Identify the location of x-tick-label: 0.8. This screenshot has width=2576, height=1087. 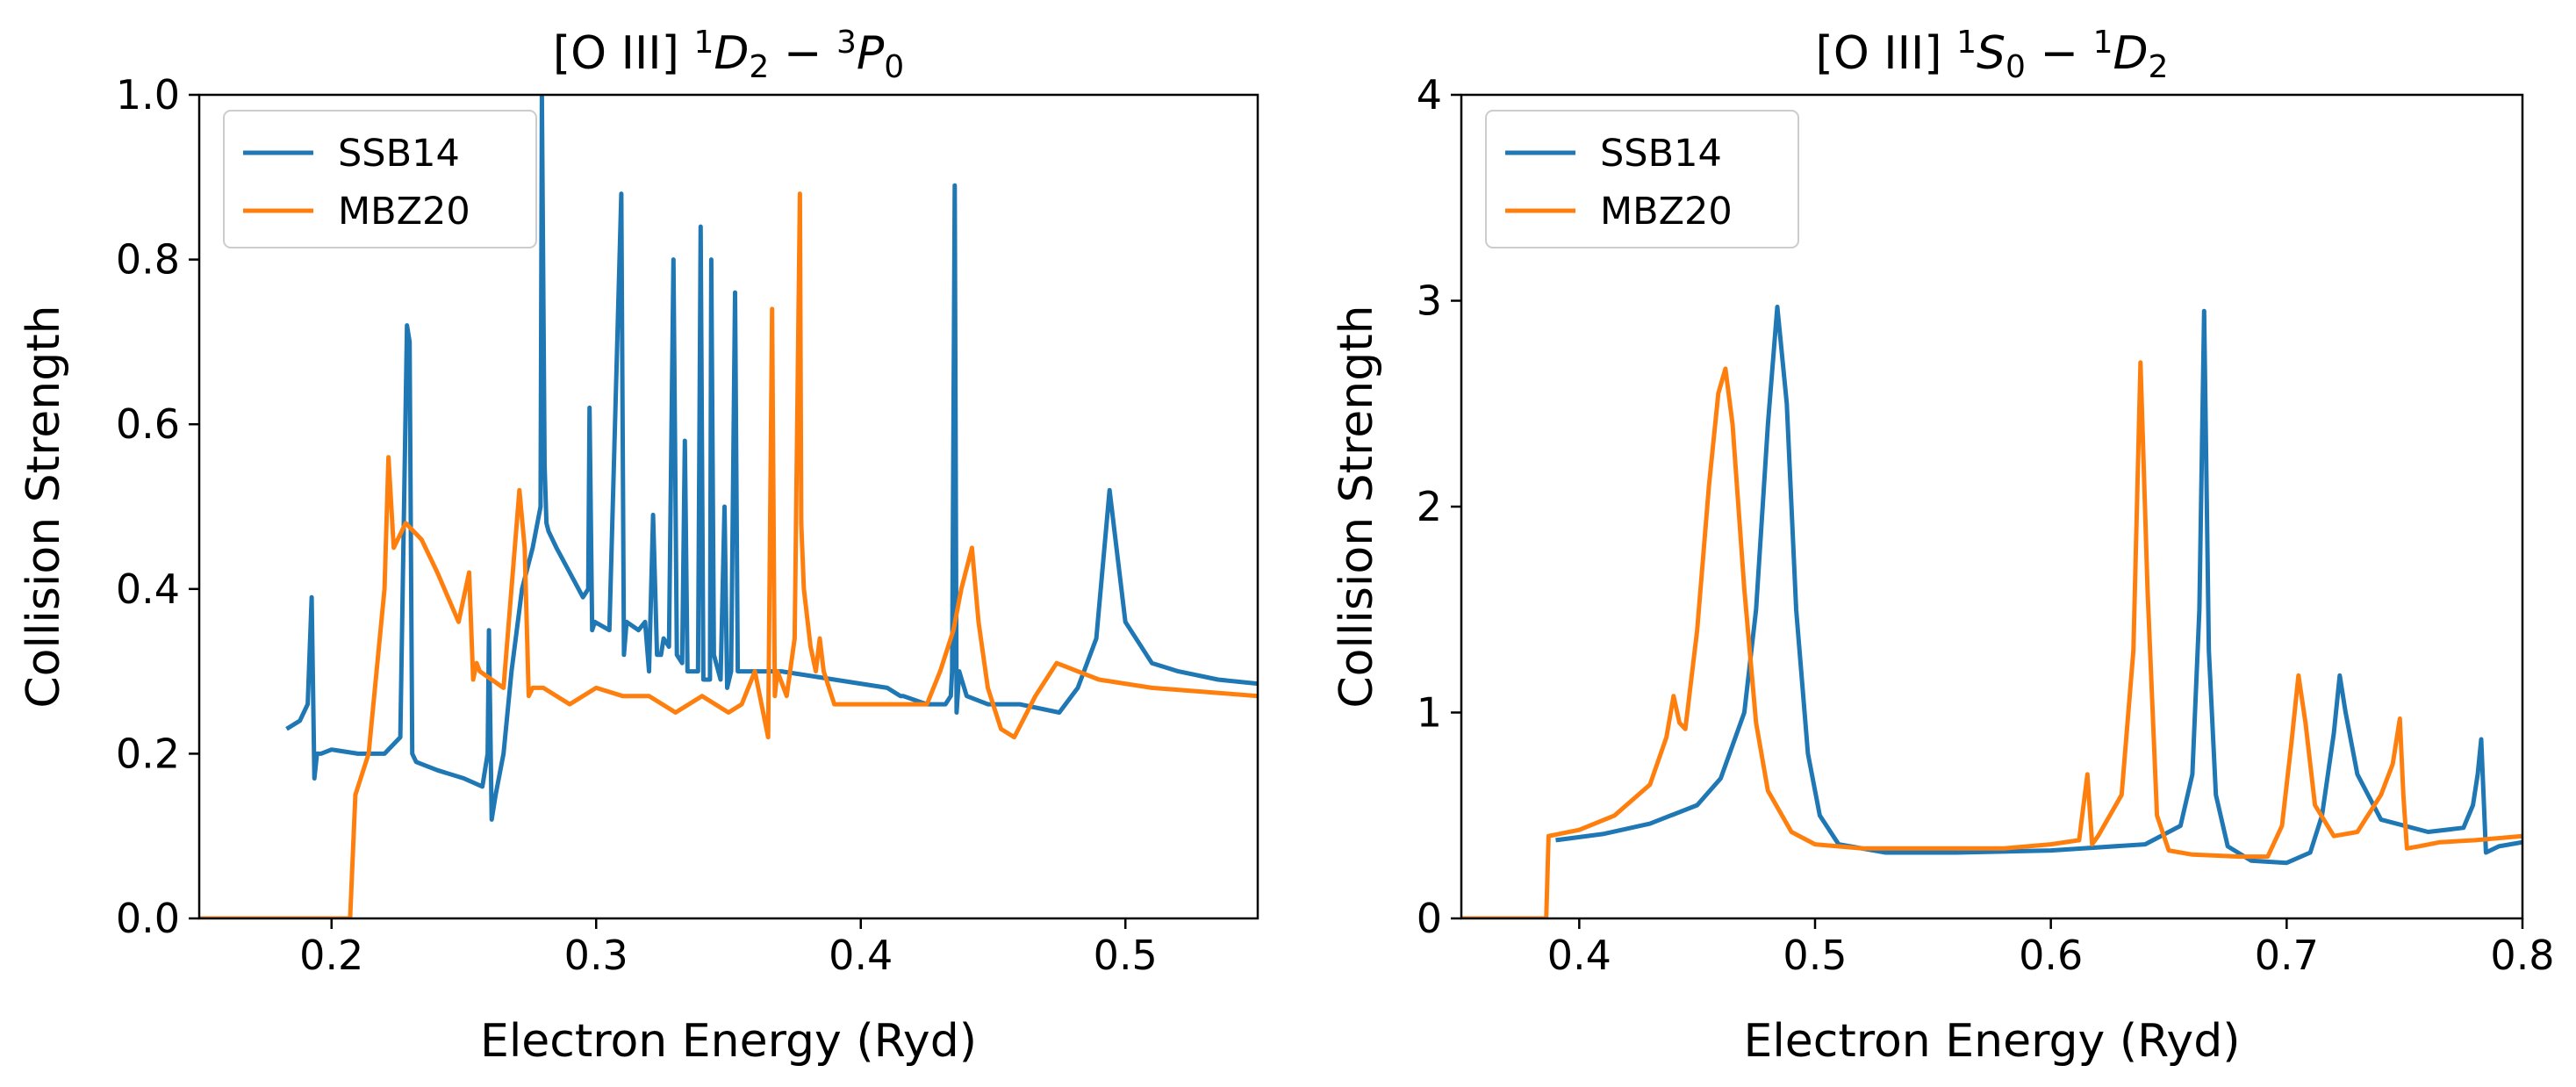
(2522, 955).